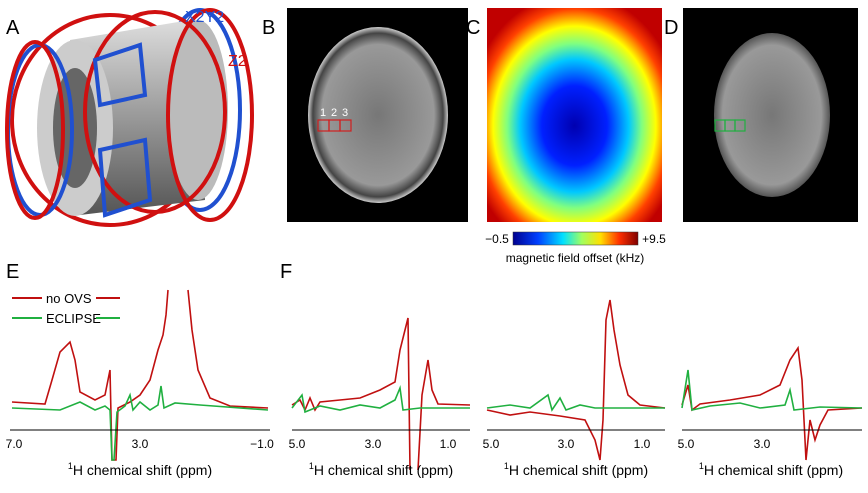  Describe the element at coordinates (497, 239) in the screenshot. I see `colorbar-min: −0.5` at that location.